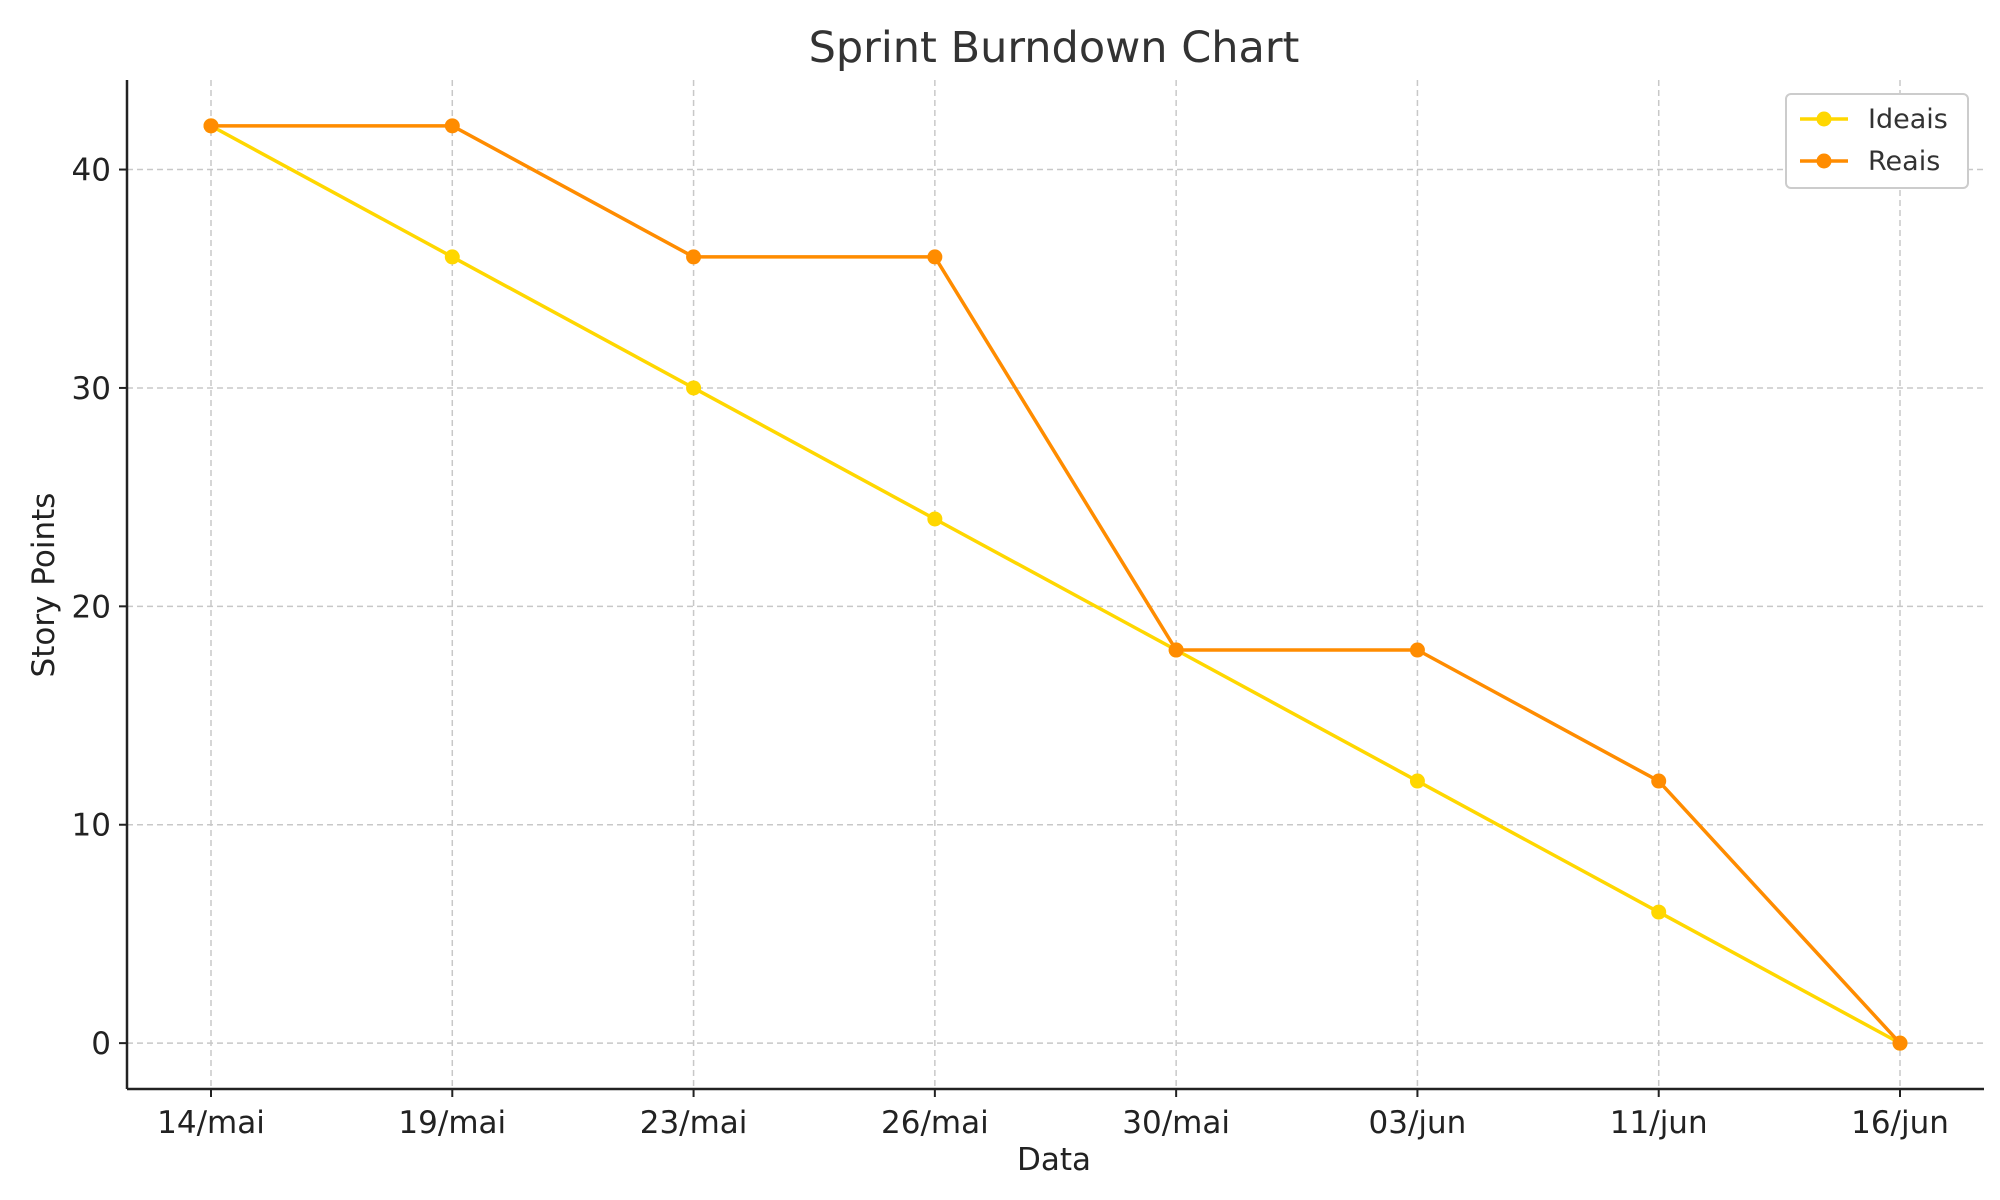  What do you see at coordinates (1054, 1160) in the screenshot?
I see `x-axis-label: Data` at bounding box center [1054, 1160].